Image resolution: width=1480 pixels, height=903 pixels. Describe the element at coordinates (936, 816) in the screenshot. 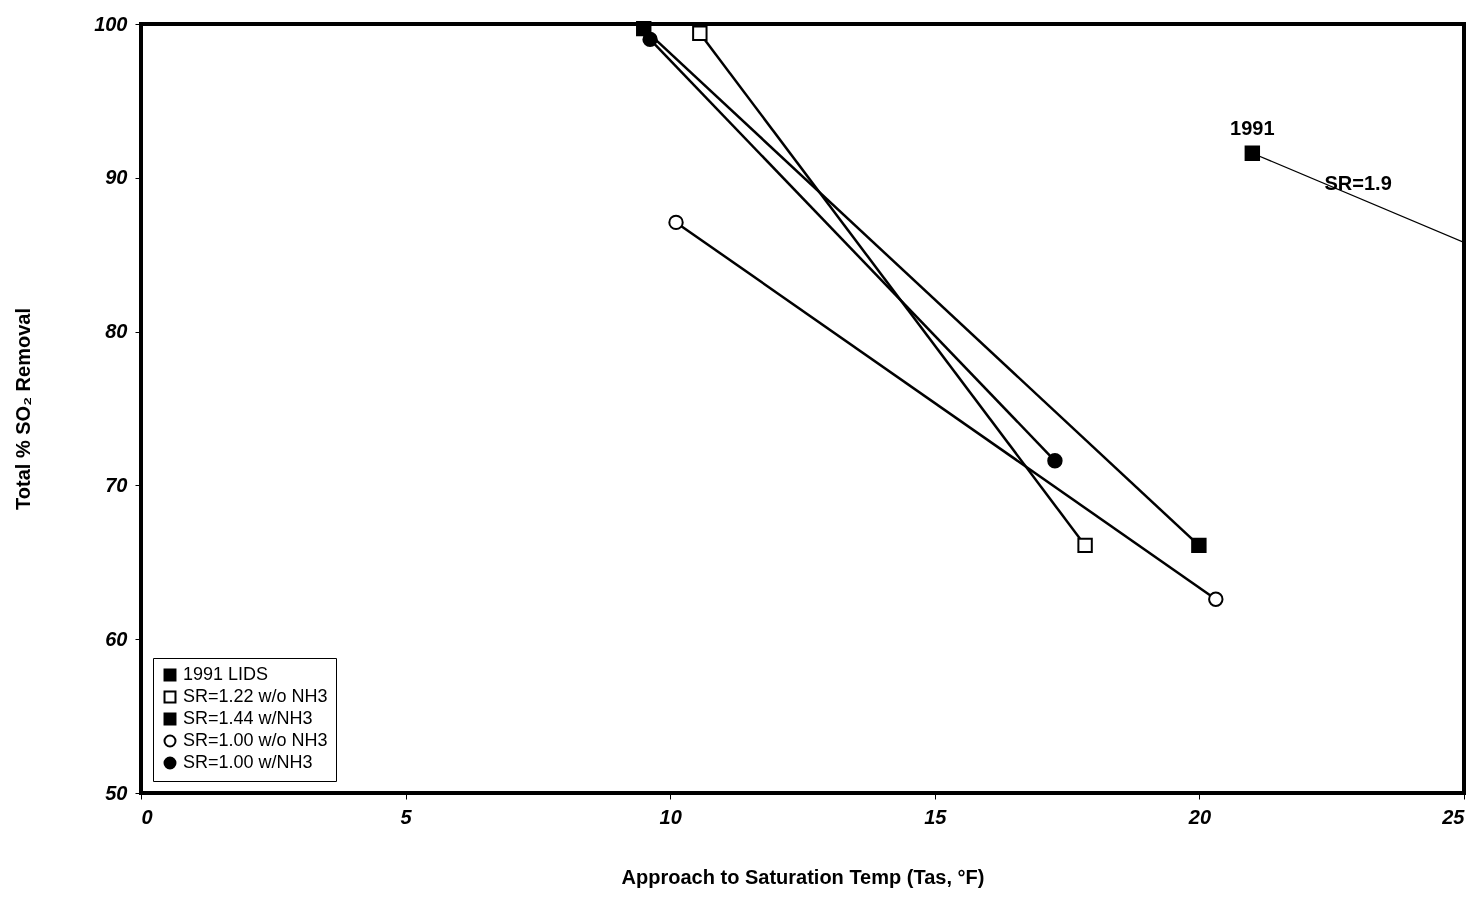

I see `x-tick-label: 15` at that location.